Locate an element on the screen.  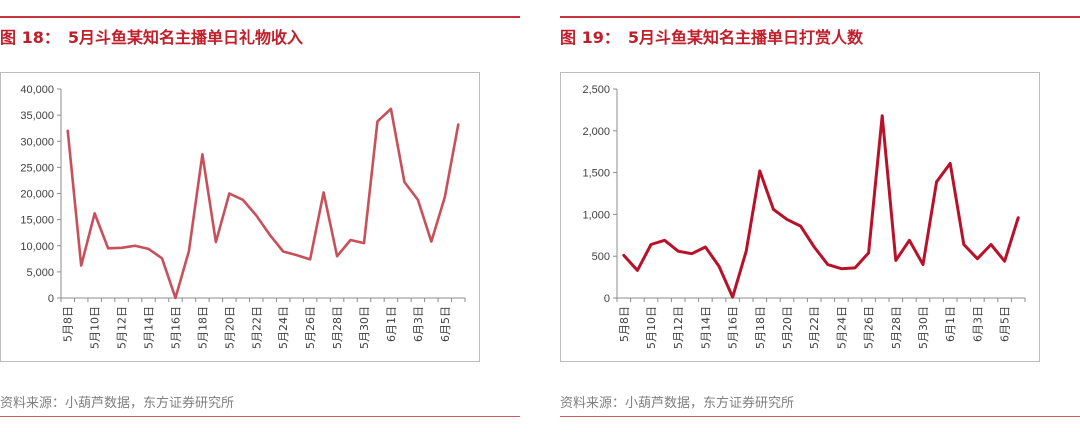
y-tick-label: 2,000 is located at coordinates (596, 132).